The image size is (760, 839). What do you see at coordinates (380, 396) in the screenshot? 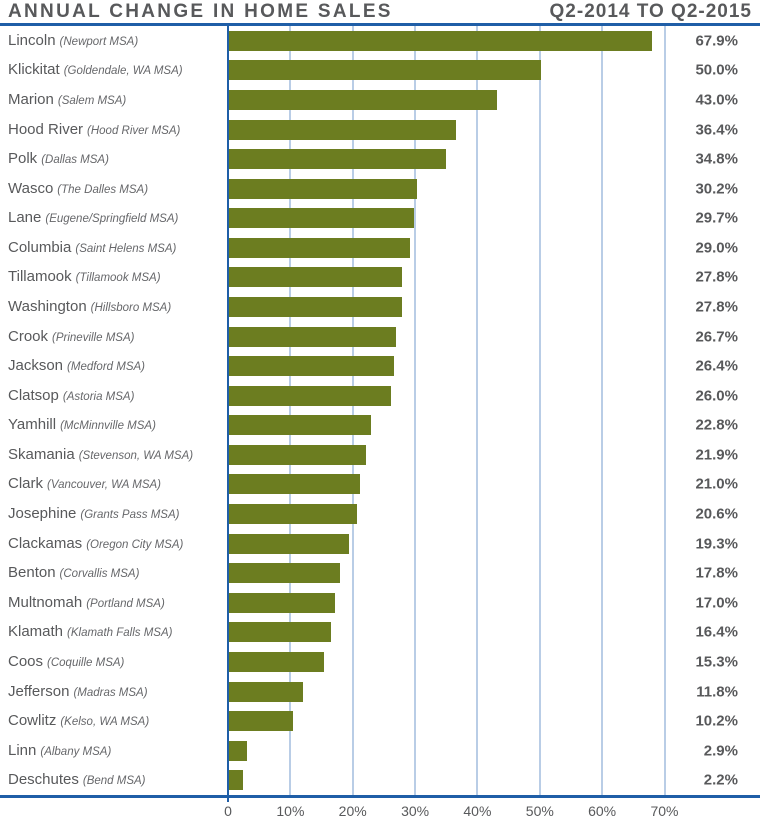
I see `bar-row: Clatsop (Astoria MSA) 26.0%` at bounding box center [380, 396].